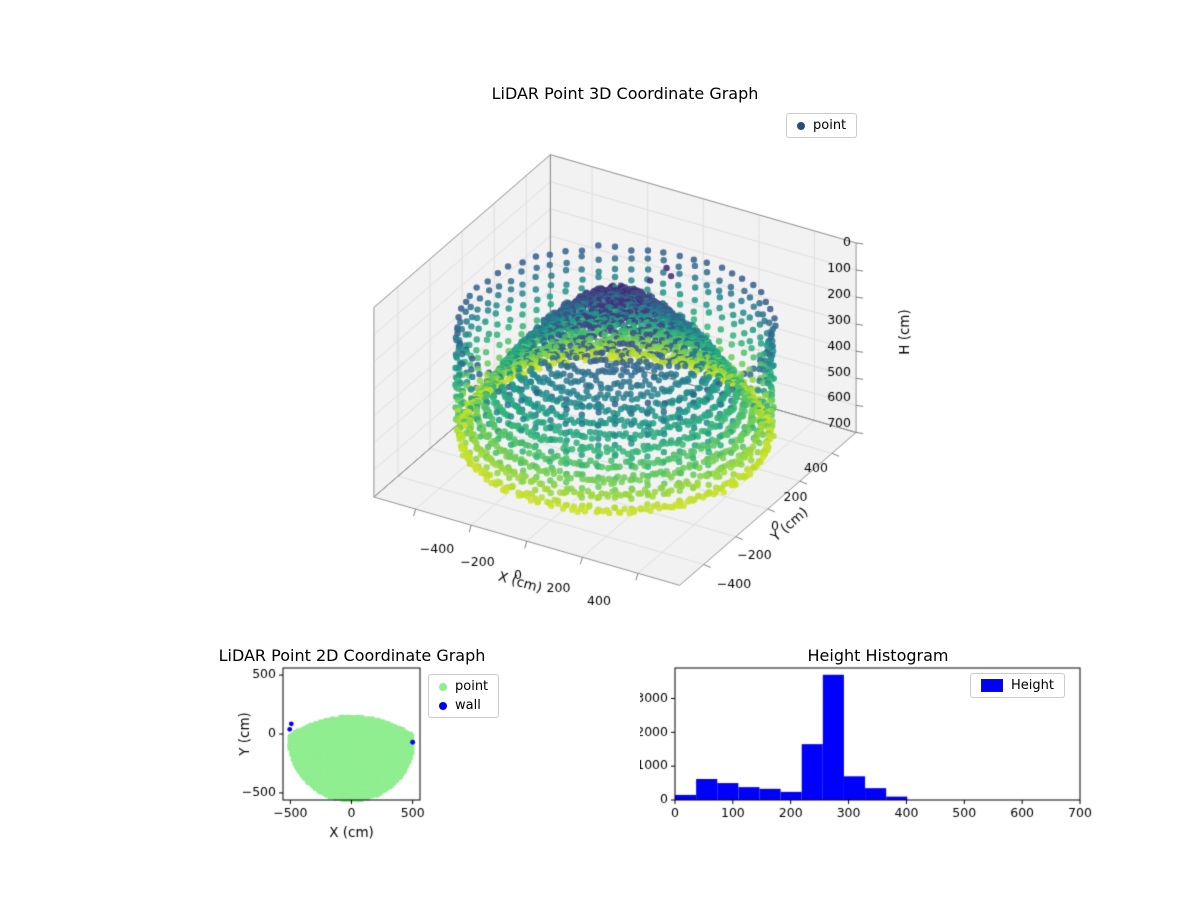 Image resolution: width=1200 pixels, height=900 pixels. What do you see at coordinates (472, 686) in the screenshot?
I see `legend-label-point-2d: point` at bounding box center [472, 686].